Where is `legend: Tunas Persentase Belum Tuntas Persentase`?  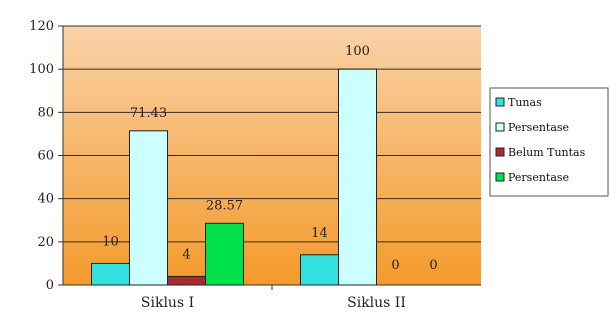 legend: Tunas Persentase Belum Tuntas Persentase is located at coordinates (549, 142).